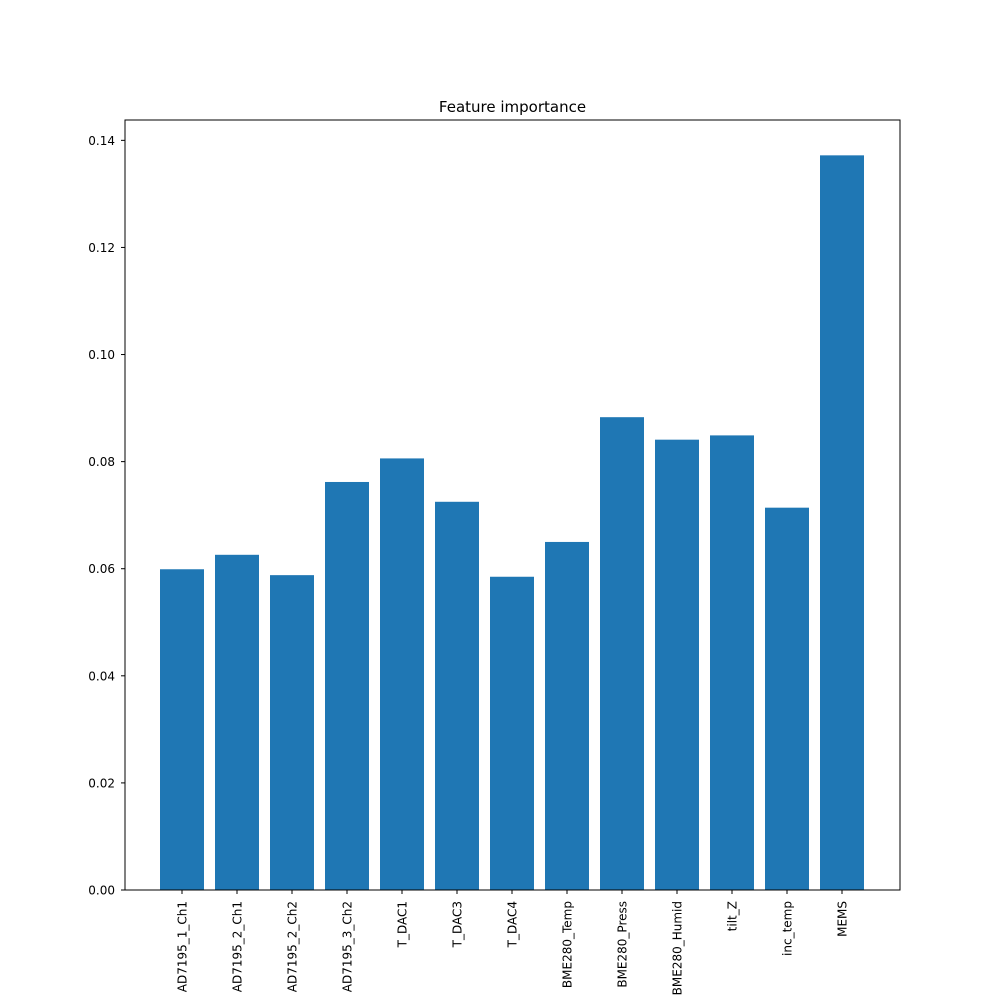 Image resolution: width=1000 pixels, height=1000 pixels. I want to click on y-tick-label: 0.14, so click(101, 141).